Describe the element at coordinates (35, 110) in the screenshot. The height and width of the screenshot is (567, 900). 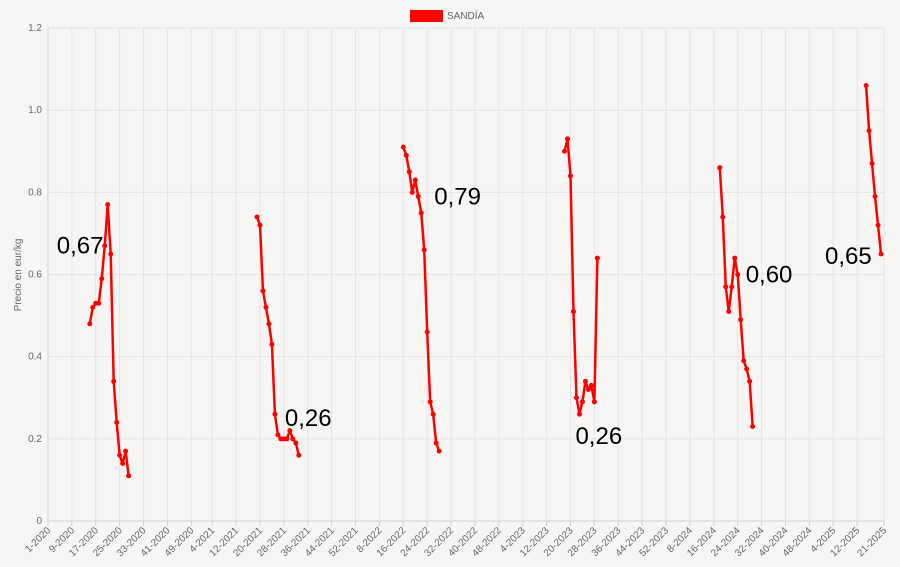
I see `y-tick-label: 1.0` at that location.